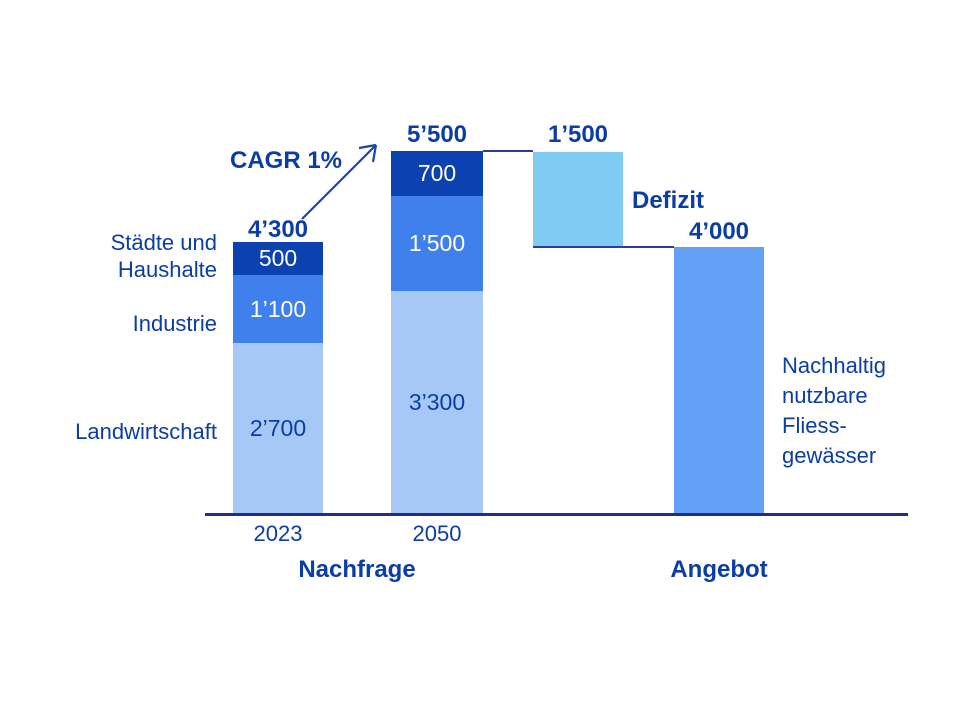  I want to click on total-2023-label: 4’300, so click(278, 229).